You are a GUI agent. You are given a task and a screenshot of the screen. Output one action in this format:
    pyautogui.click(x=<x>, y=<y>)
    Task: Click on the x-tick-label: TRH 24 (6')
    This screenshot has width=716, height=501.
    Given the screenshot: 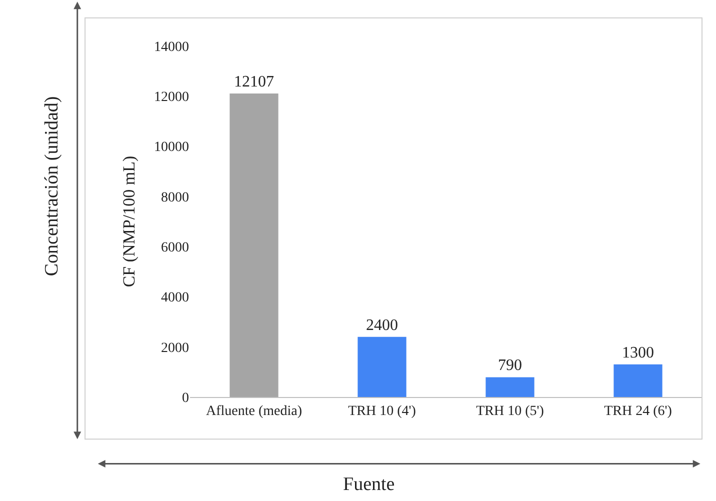 What is the action you would take?
    pyautogui.click(x=638, y=411)
    